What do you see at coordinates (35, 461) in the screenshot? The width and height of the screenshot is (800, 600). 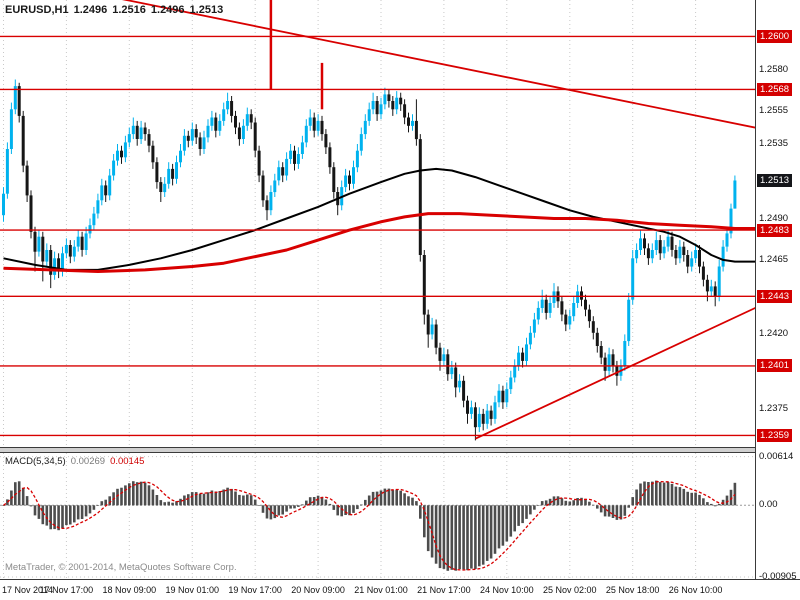 I see `macd-label: MACD(5,34,5)` at bounding box center [35, 461].